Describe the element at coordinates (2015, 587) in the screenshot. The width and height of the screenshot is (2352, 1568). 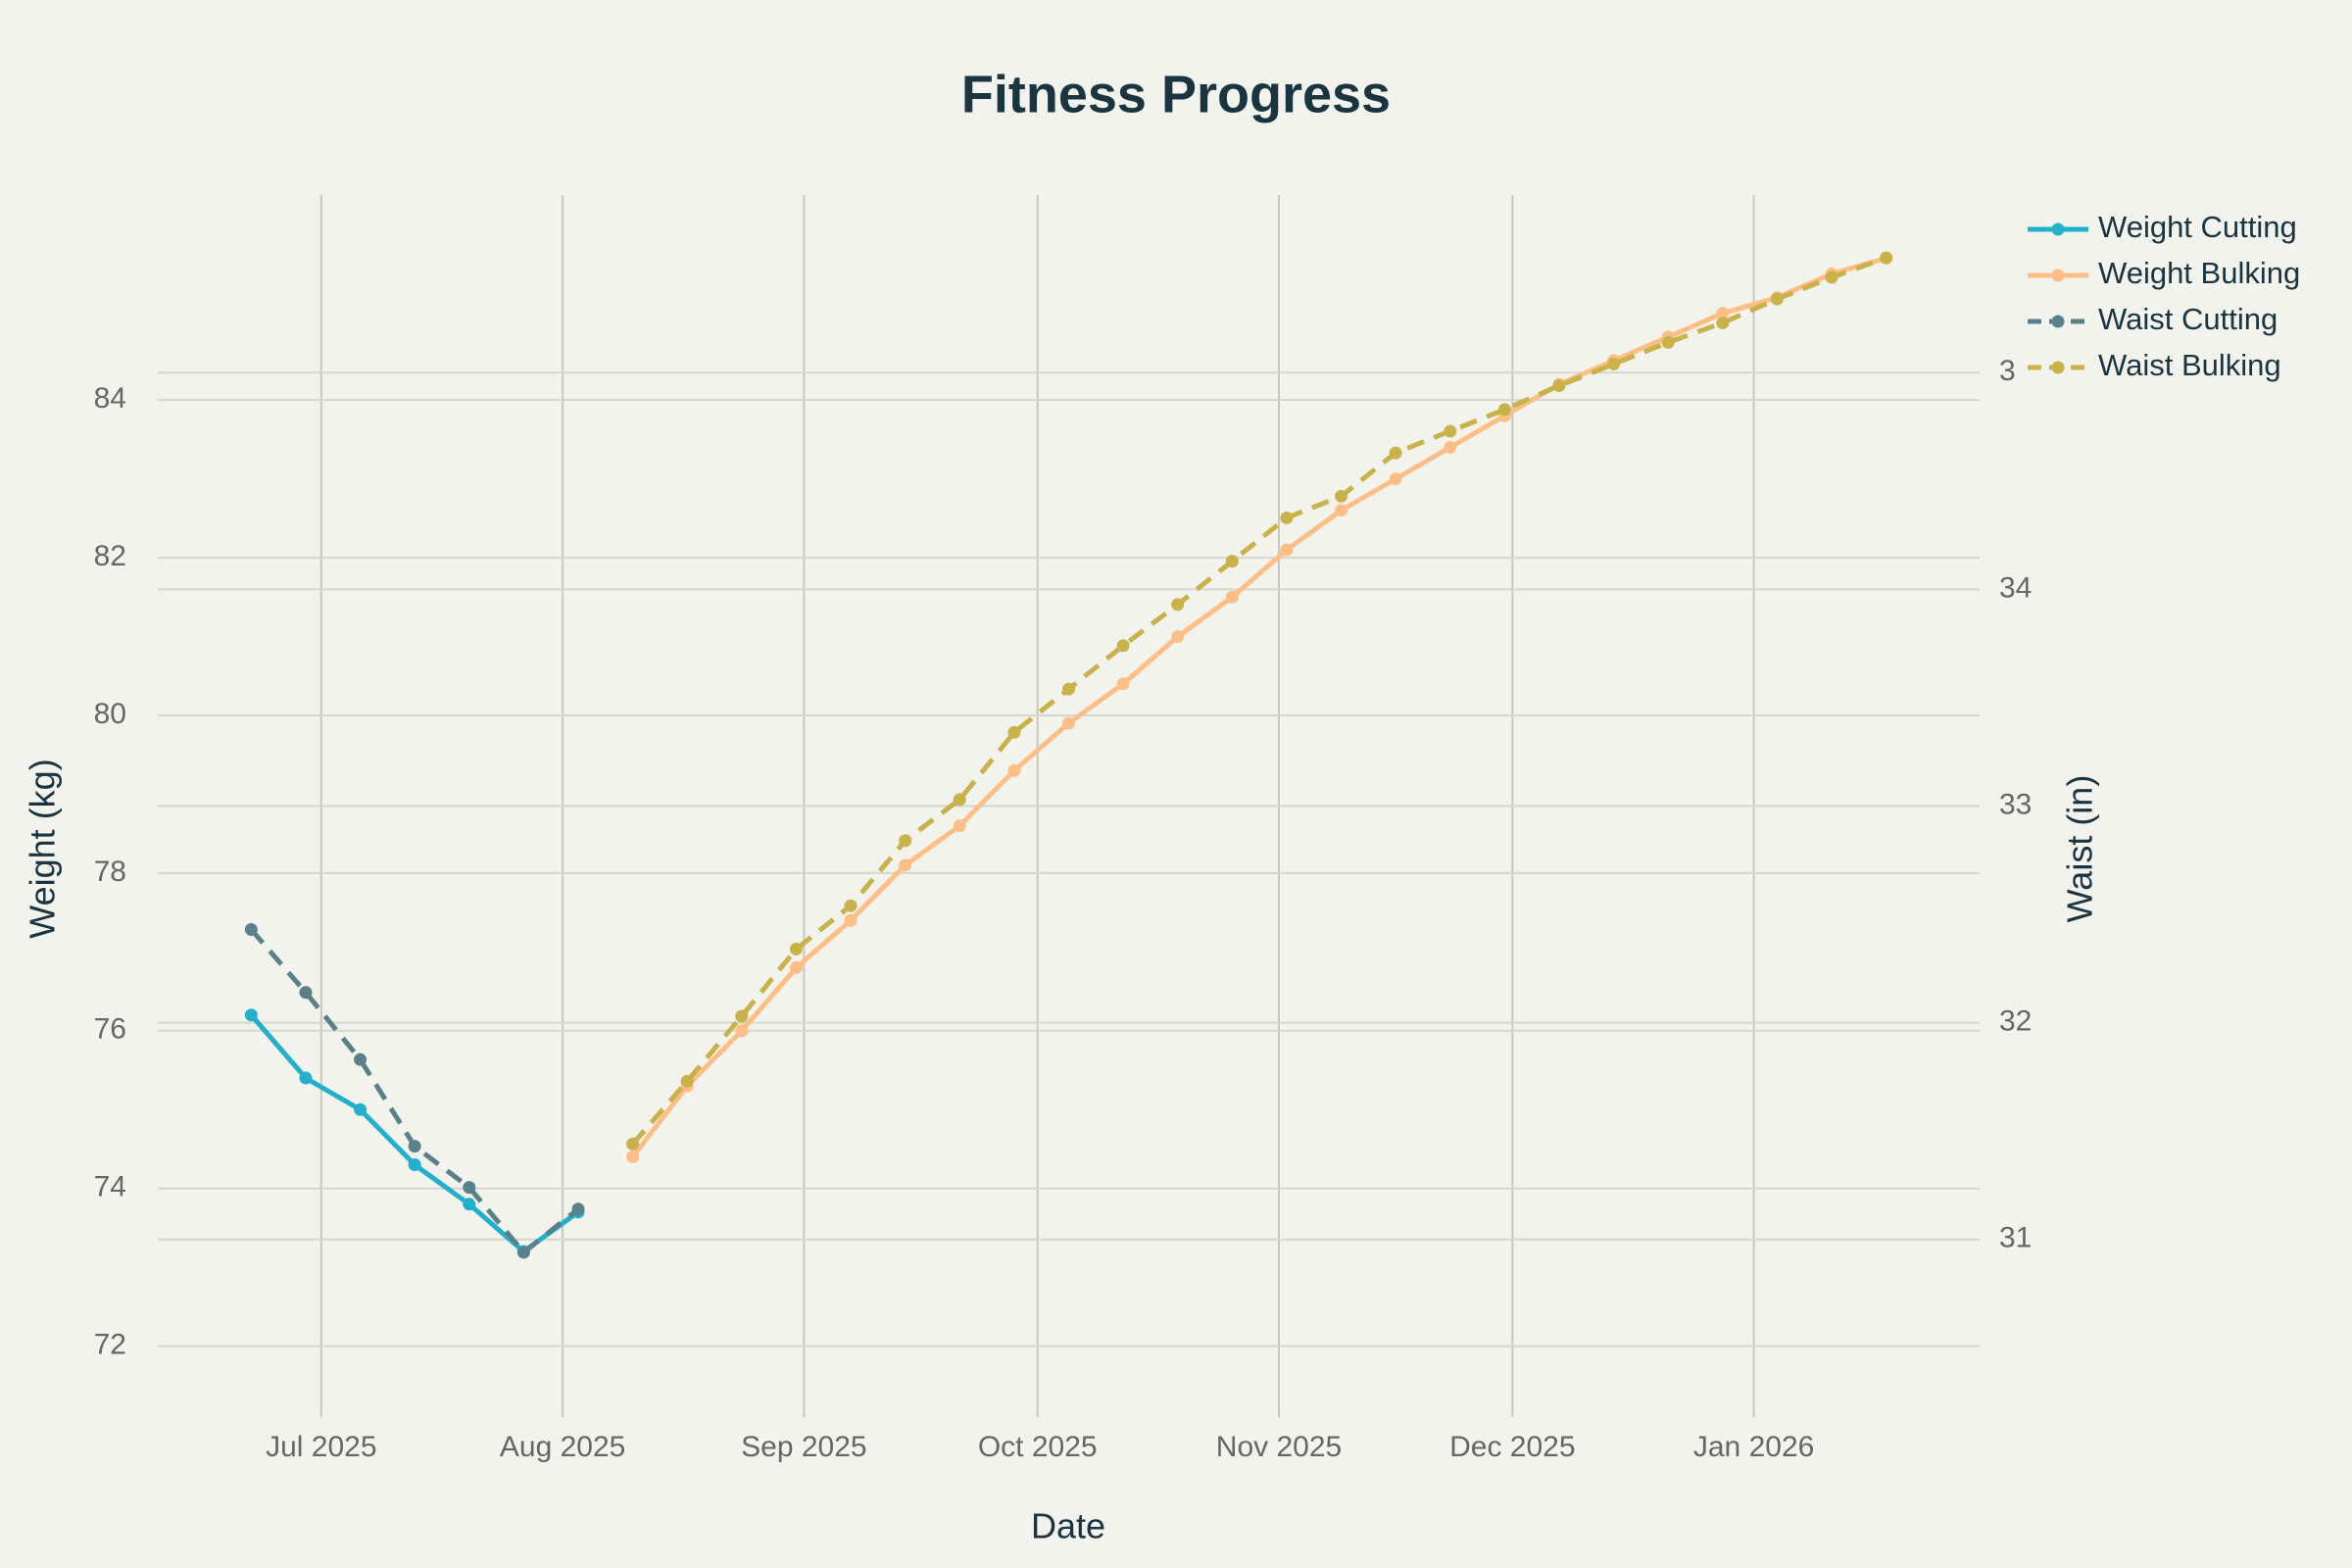
I see `y2-tick-label: 34` at that location.